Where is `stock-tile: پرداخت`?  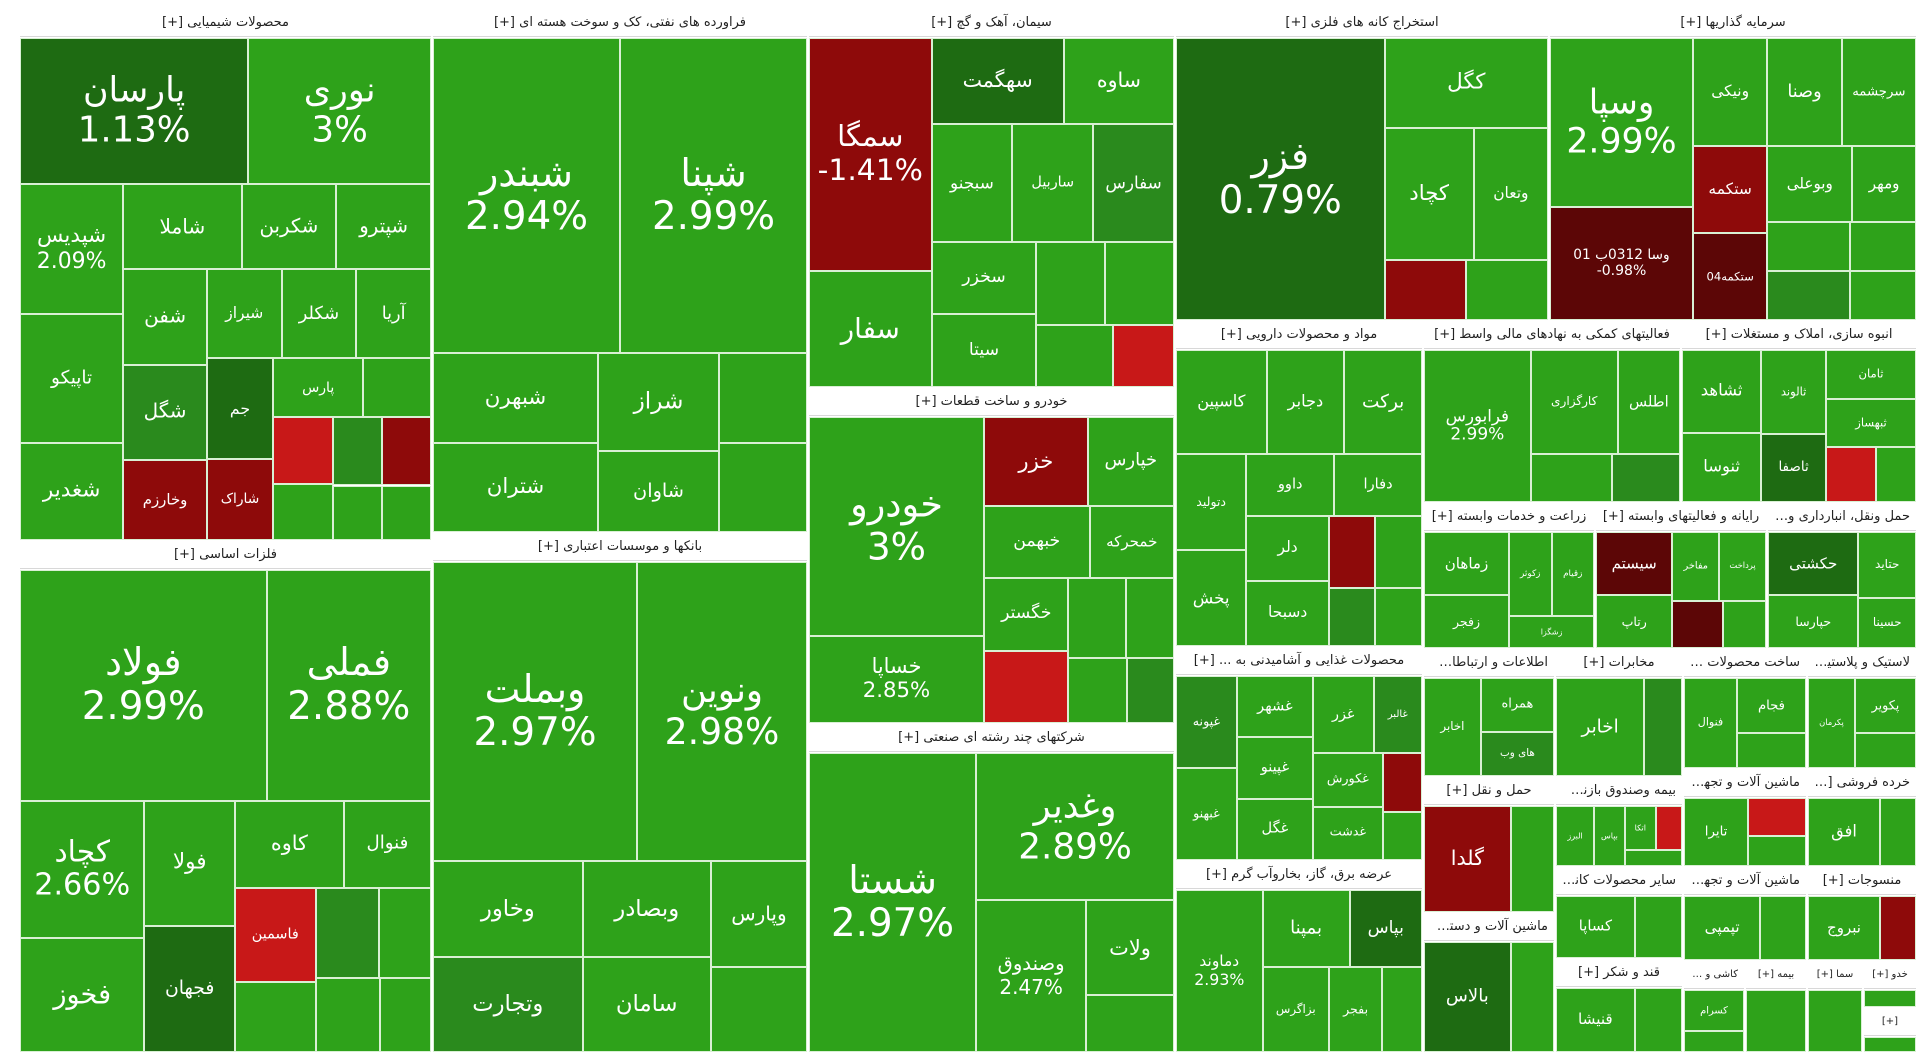 stock-tile: پرداخت is located at coordinates (1742, 566).